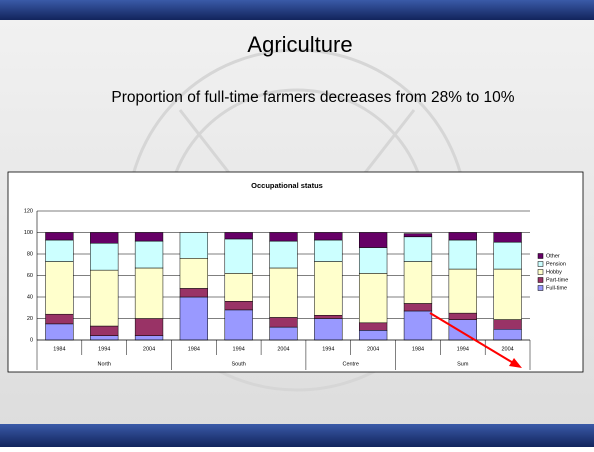 The width and height of the screenshot is (594, 452). Describe the element at coordinates (30, 297) in the screenshot. I see `y-tick-label: 40` at that location.